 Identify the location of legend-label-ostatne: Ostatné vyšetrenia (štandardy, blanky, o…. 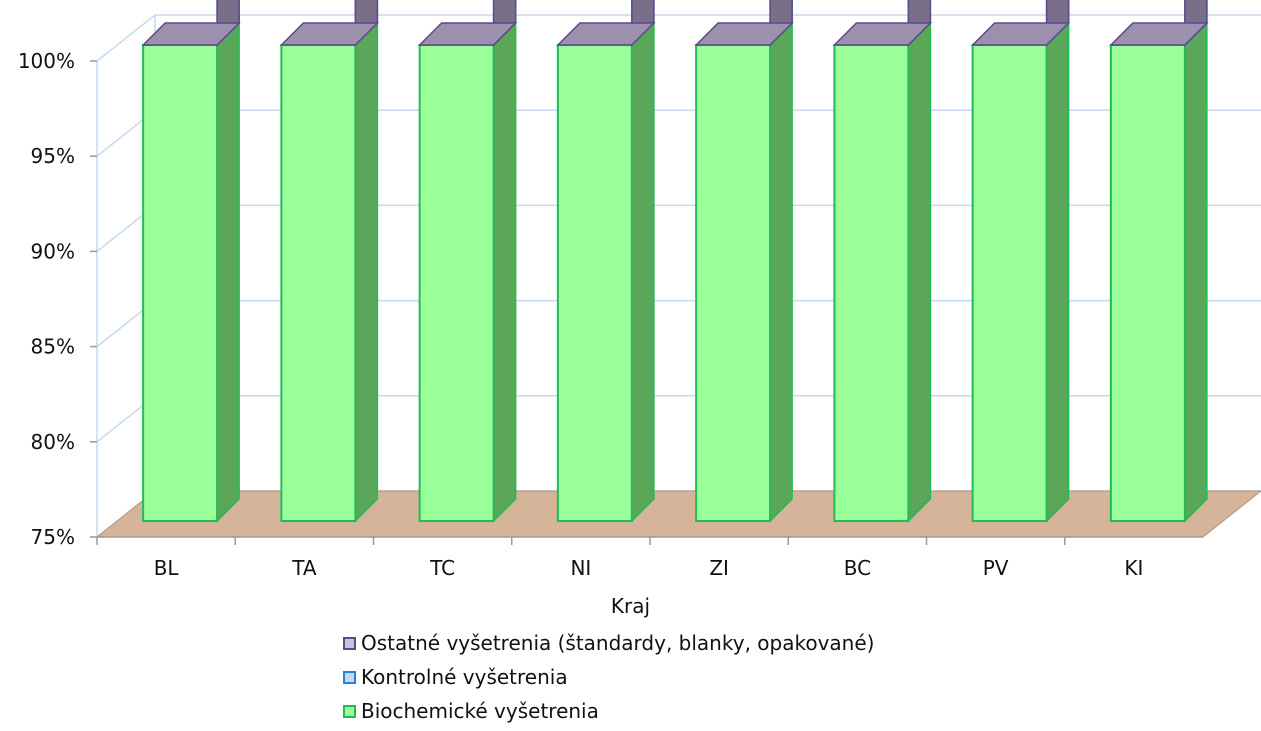
(618, 643).